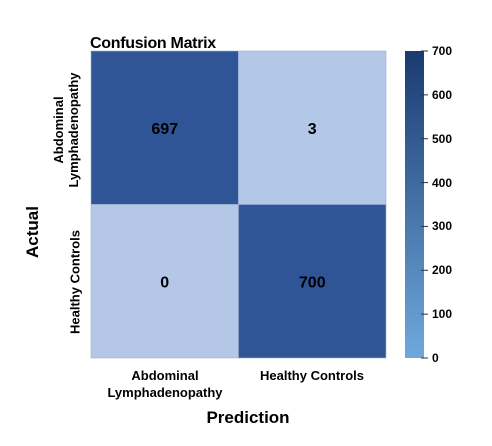 The width and height of the screenshot is (492, 446). What do you see at coordinates (165, 384) in the screenshot?
I see `x-tick-label: Abdominal Lymphadenopathy` at bounding box center [165, 384].